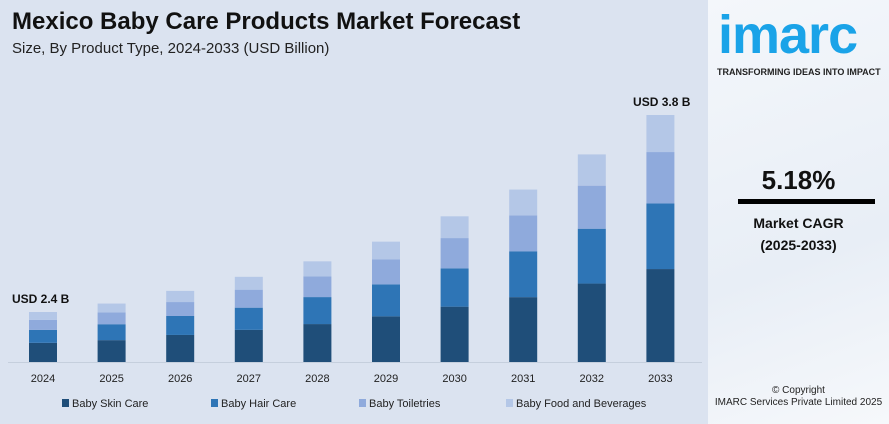 This screenshot has height=424, width=889. Describe the element at coordinates (248, 283) in the screenshot. I see `bar-2027-s3` at that location.